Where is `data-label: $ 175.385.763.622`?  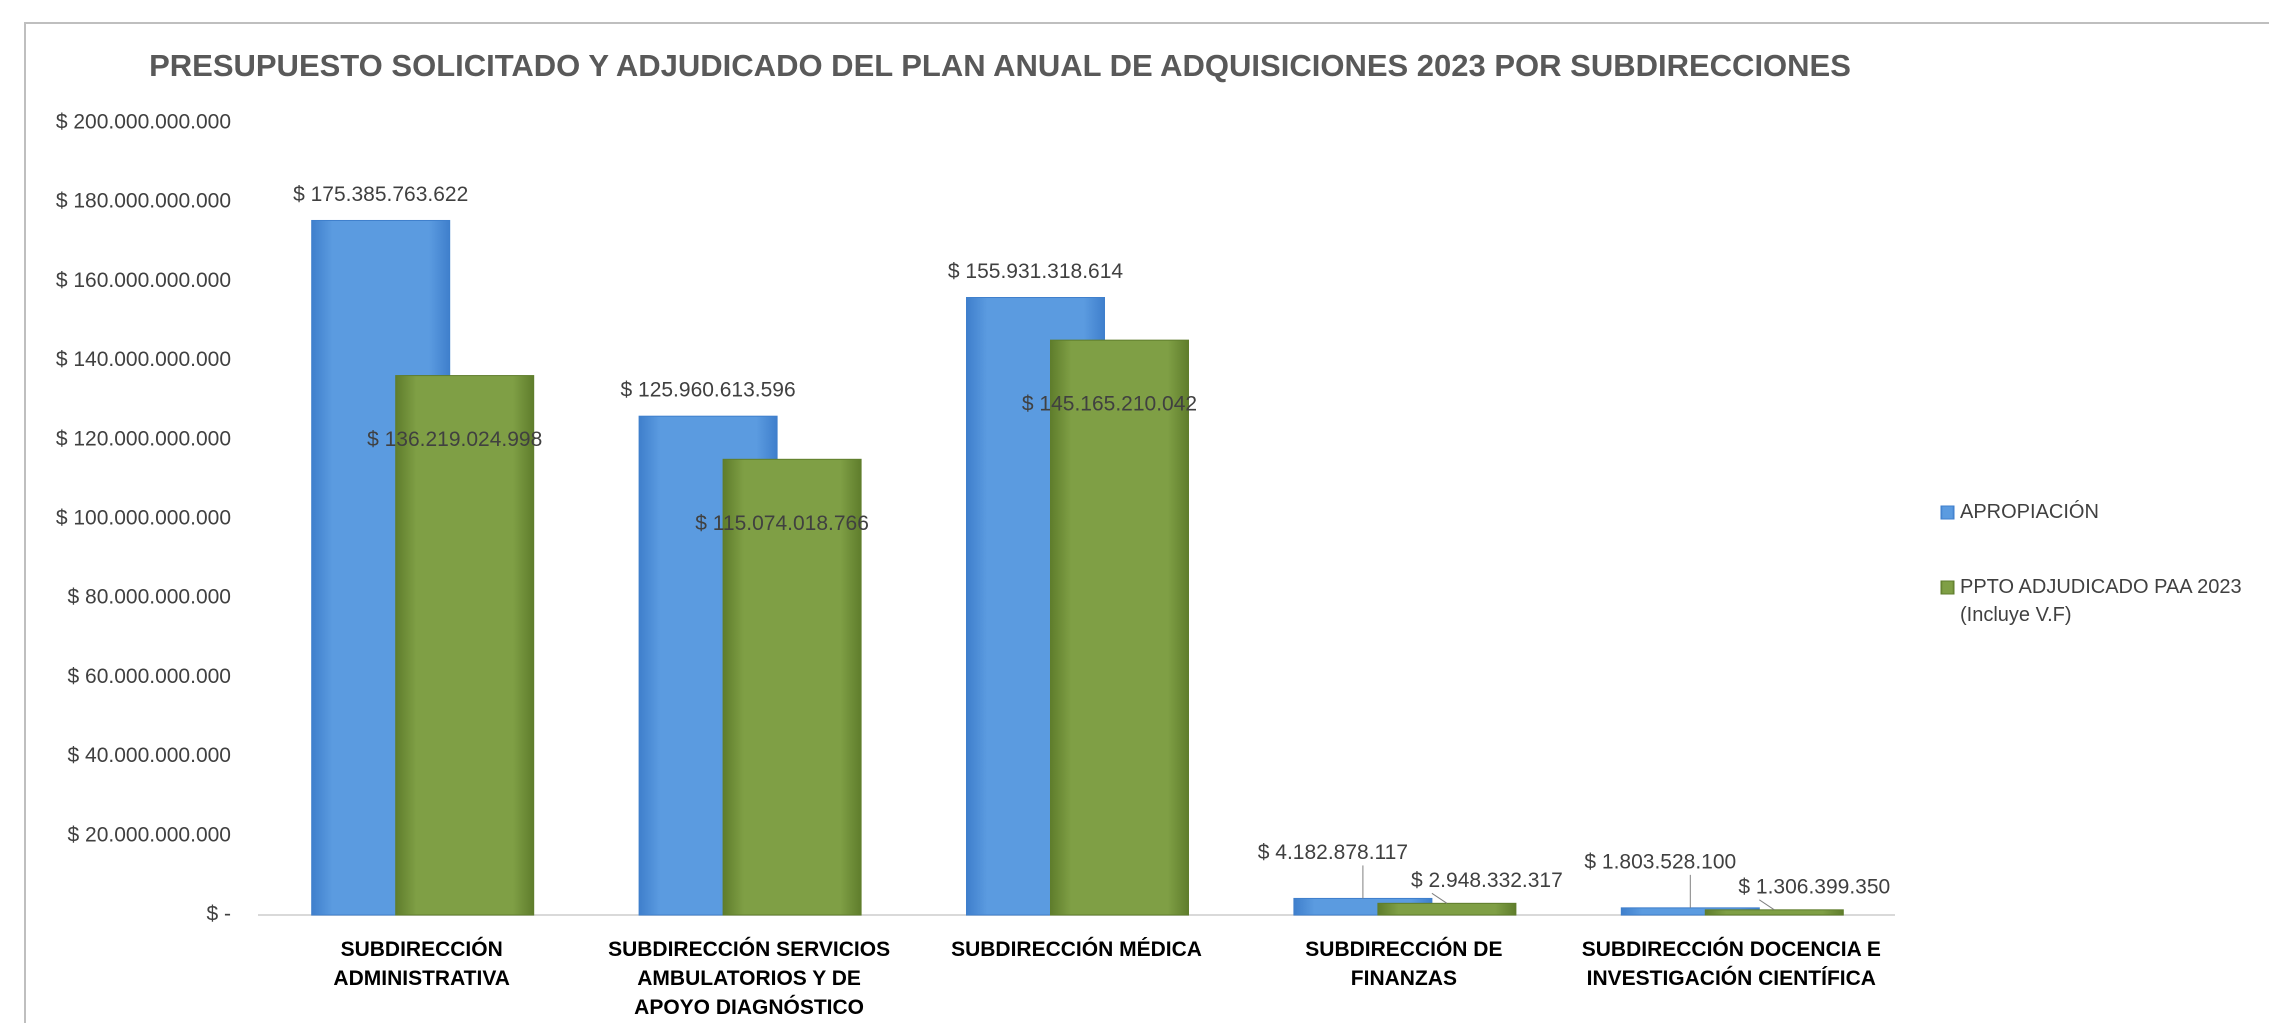 data-label: $ 175.385.763.622 is located at coordinates (380, 194).